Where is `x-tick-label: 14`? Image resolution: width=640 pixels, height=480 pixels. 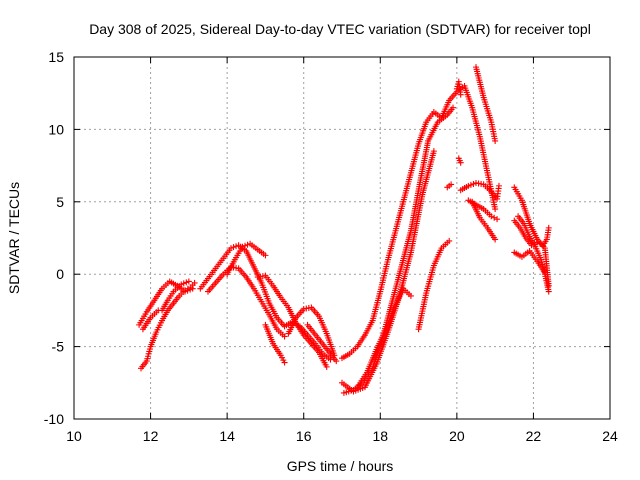 x-tick-label: 14 is located at coordinates (227, 436).